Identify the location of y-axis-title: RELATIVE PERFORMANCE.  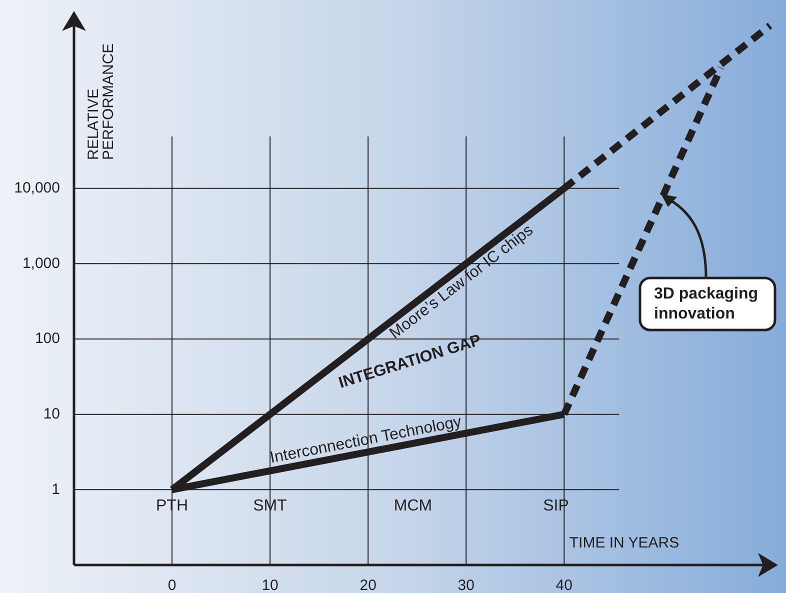
(101, 101).